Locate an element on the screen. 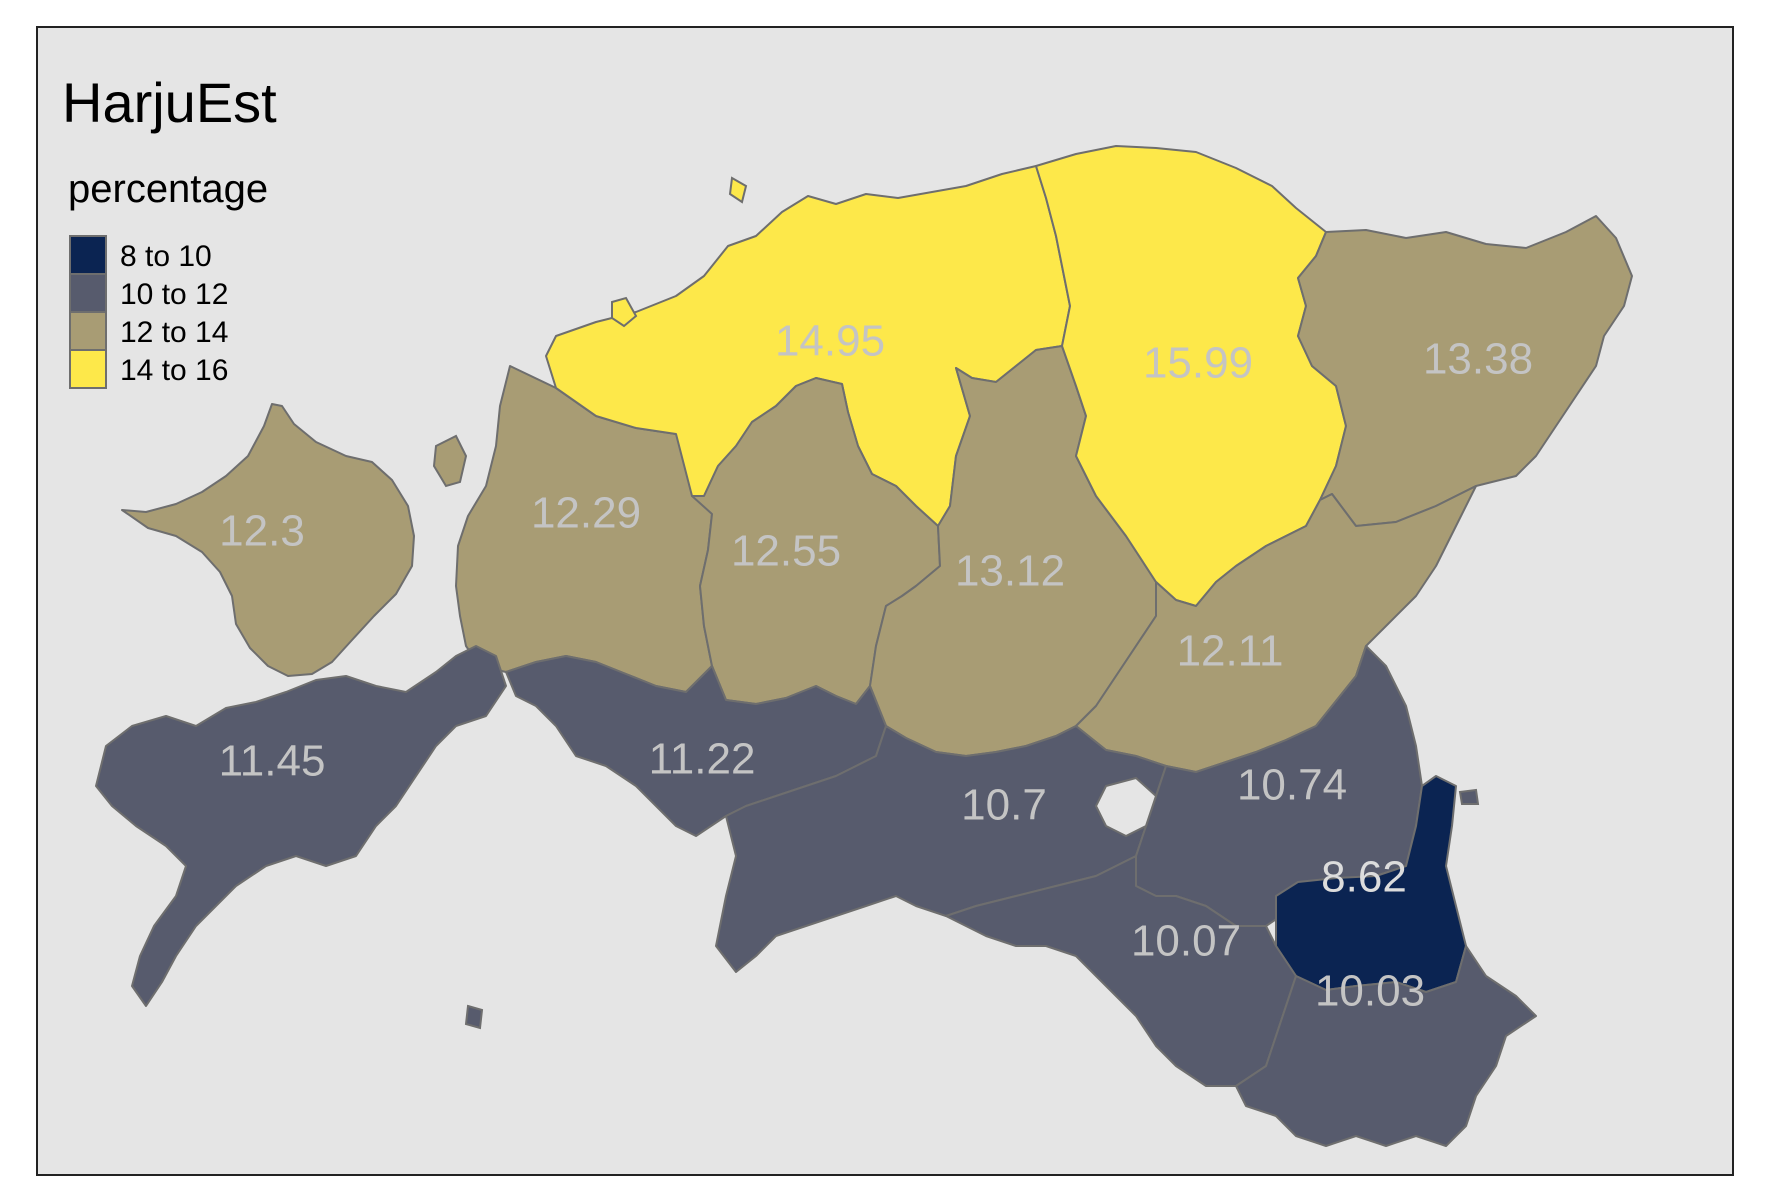  map-title: HarjuEst is located at coordinates (169, 102).